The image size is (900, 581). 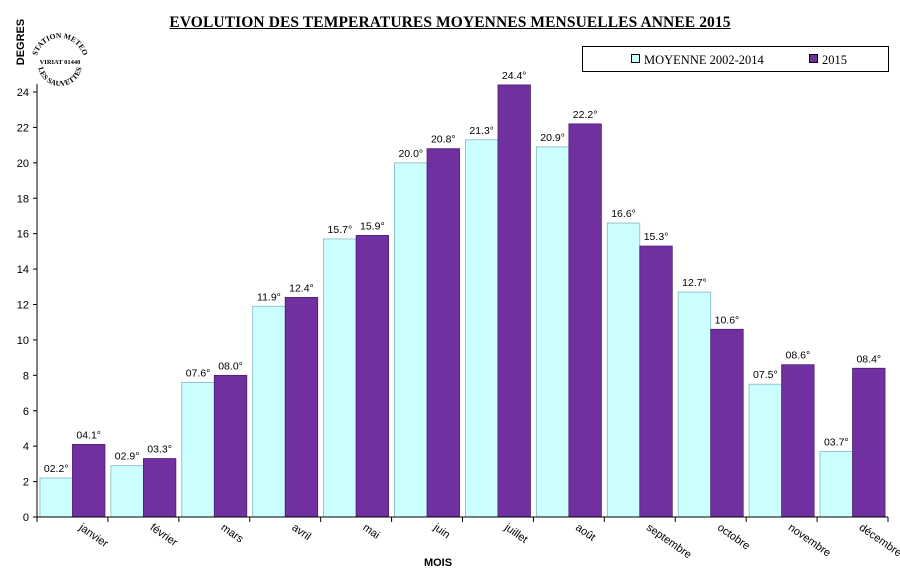 I want to click on data-label: 20.0°, so click(x=410, y=154).